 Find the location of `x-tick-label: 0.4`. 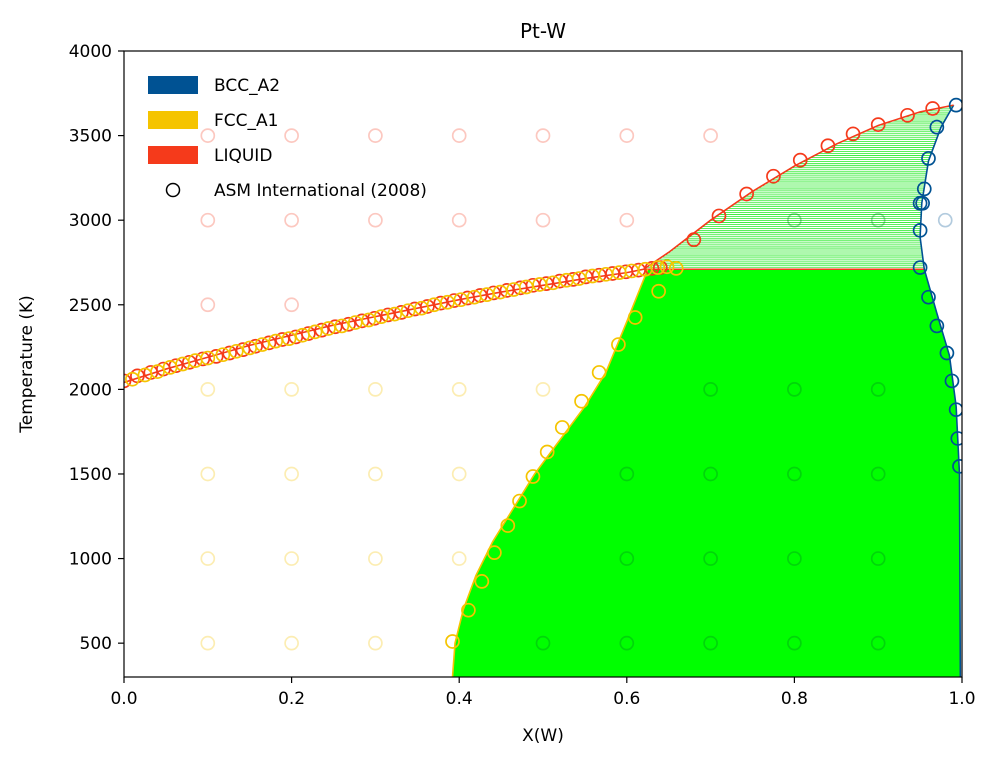

x-tick-label: 0.4 is located at coordinates (459, 699).